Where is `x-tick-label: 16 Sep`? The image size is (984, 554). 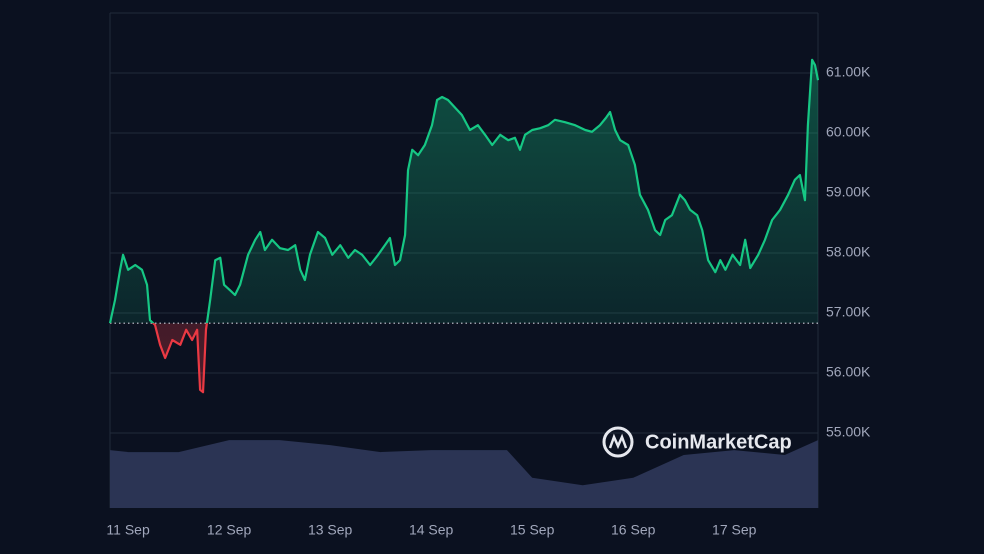
x-tick-label: 16 Sep is located at coordinates (633, 530).